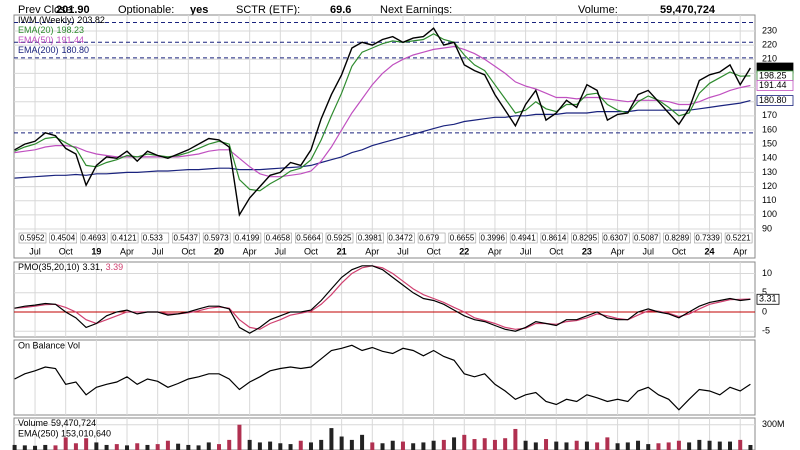  Describe the element at coordinates (416, 10) in the screenshot. I see `header-label: Next Earnings:` at that location.